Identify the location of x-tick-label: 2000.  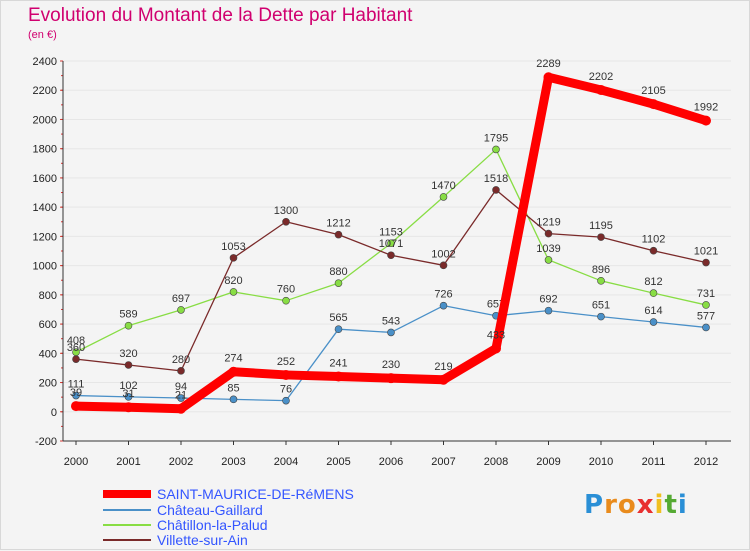
(76, 462).